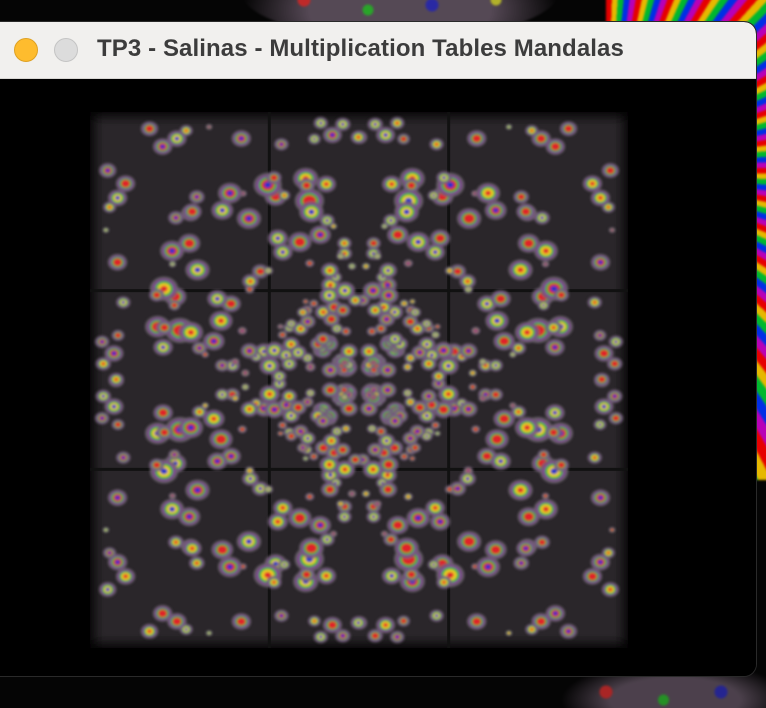 This screenshot has height=708, width=766. What do you see at coordinates (66, 50) in the screenshot?
I see `zoom-button` at bounding box center [66, 50].